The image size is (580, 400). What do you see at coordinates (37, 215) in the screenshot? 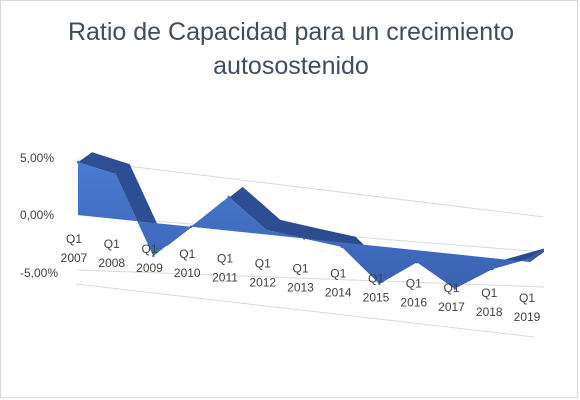
I see `y-tick-label: 0,00%` at bounding box center [37, 215].